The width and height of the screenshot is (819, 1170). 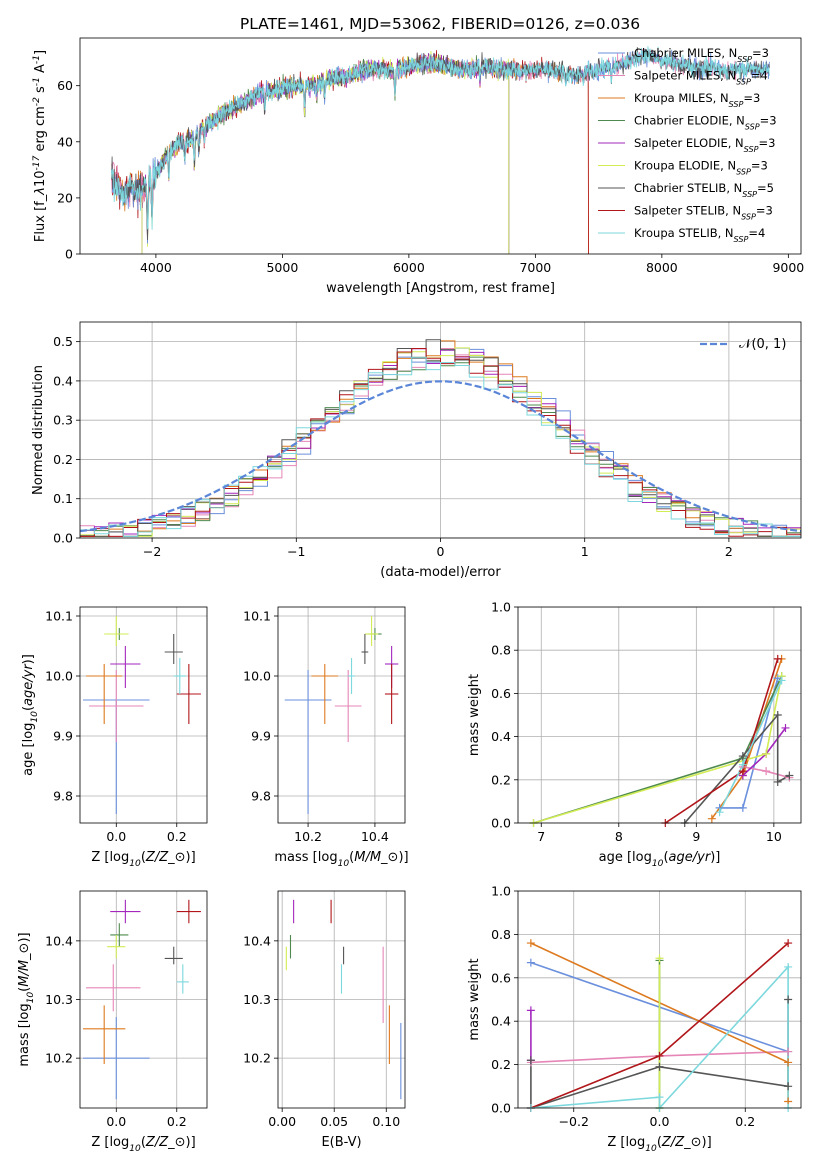 I want to click on weight_vs_age-ytick-label: 1.0, so click(x=501, y=607).